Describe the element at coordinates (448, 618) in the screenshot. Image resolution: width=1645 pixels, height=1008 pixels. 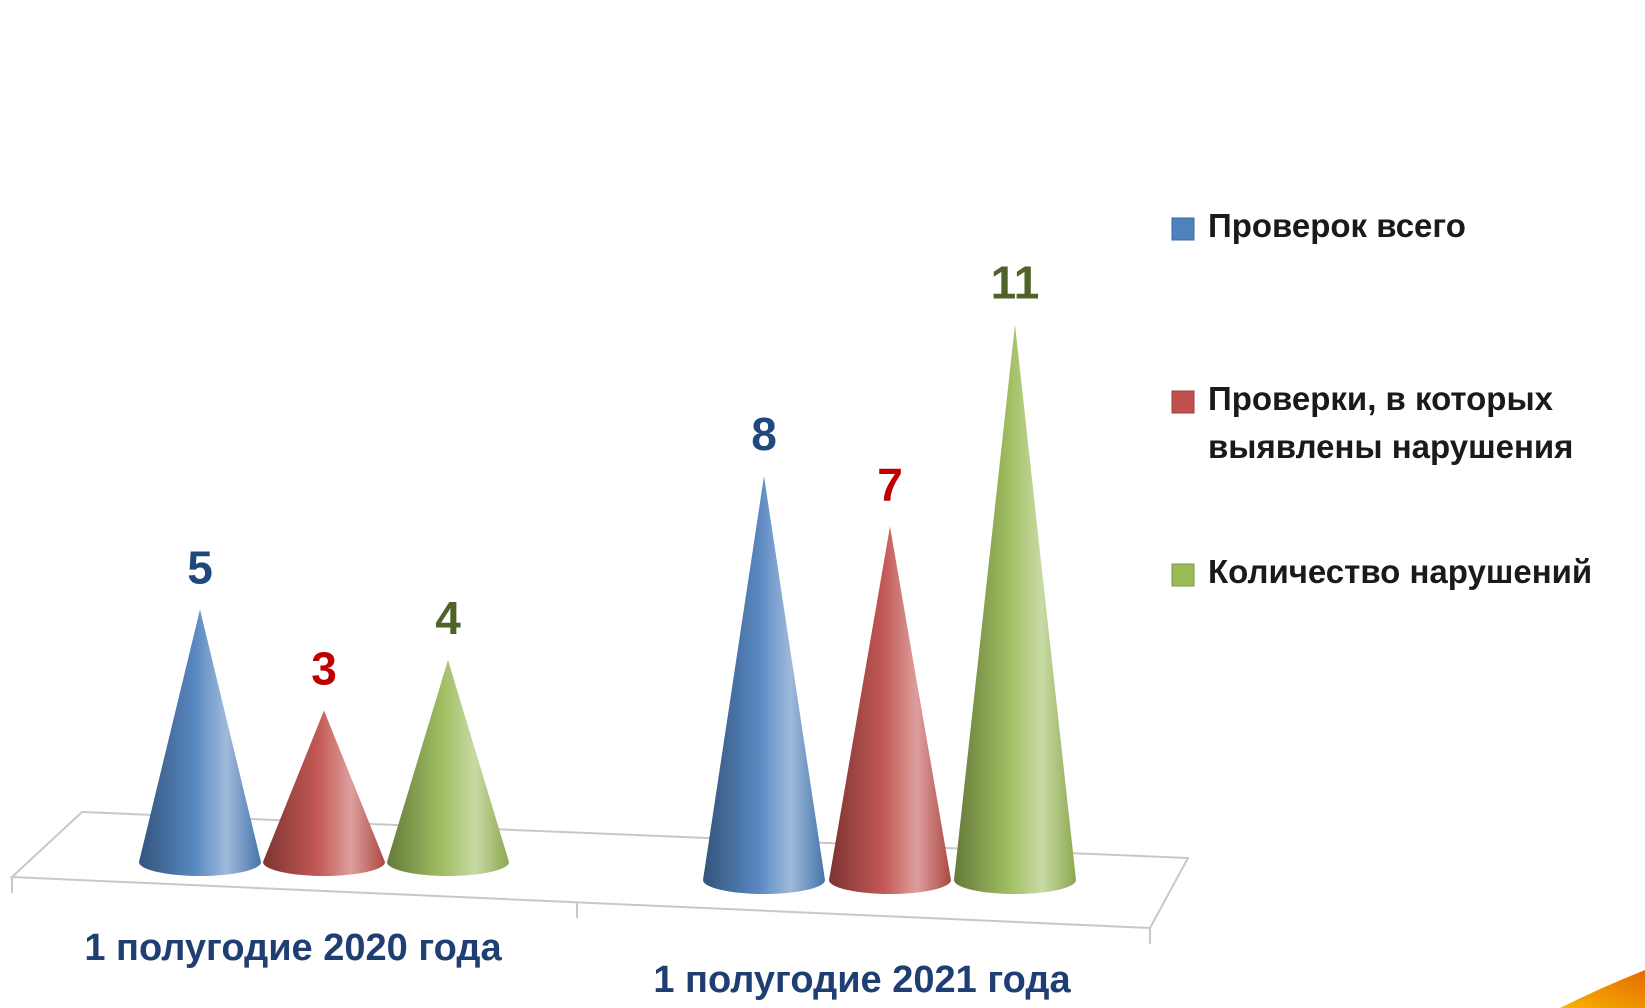
I see `value-label: 4` at that location.